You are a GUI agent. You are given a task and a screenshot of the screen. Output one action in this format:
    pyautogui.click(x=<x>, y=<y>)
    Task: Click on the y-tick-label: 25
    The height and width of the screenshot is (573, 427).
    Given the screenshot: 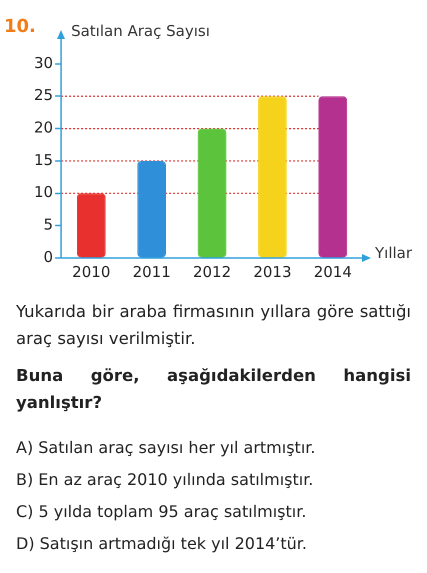 What is the action you would take?
    pyautogui.click(x=44, y=95)
    